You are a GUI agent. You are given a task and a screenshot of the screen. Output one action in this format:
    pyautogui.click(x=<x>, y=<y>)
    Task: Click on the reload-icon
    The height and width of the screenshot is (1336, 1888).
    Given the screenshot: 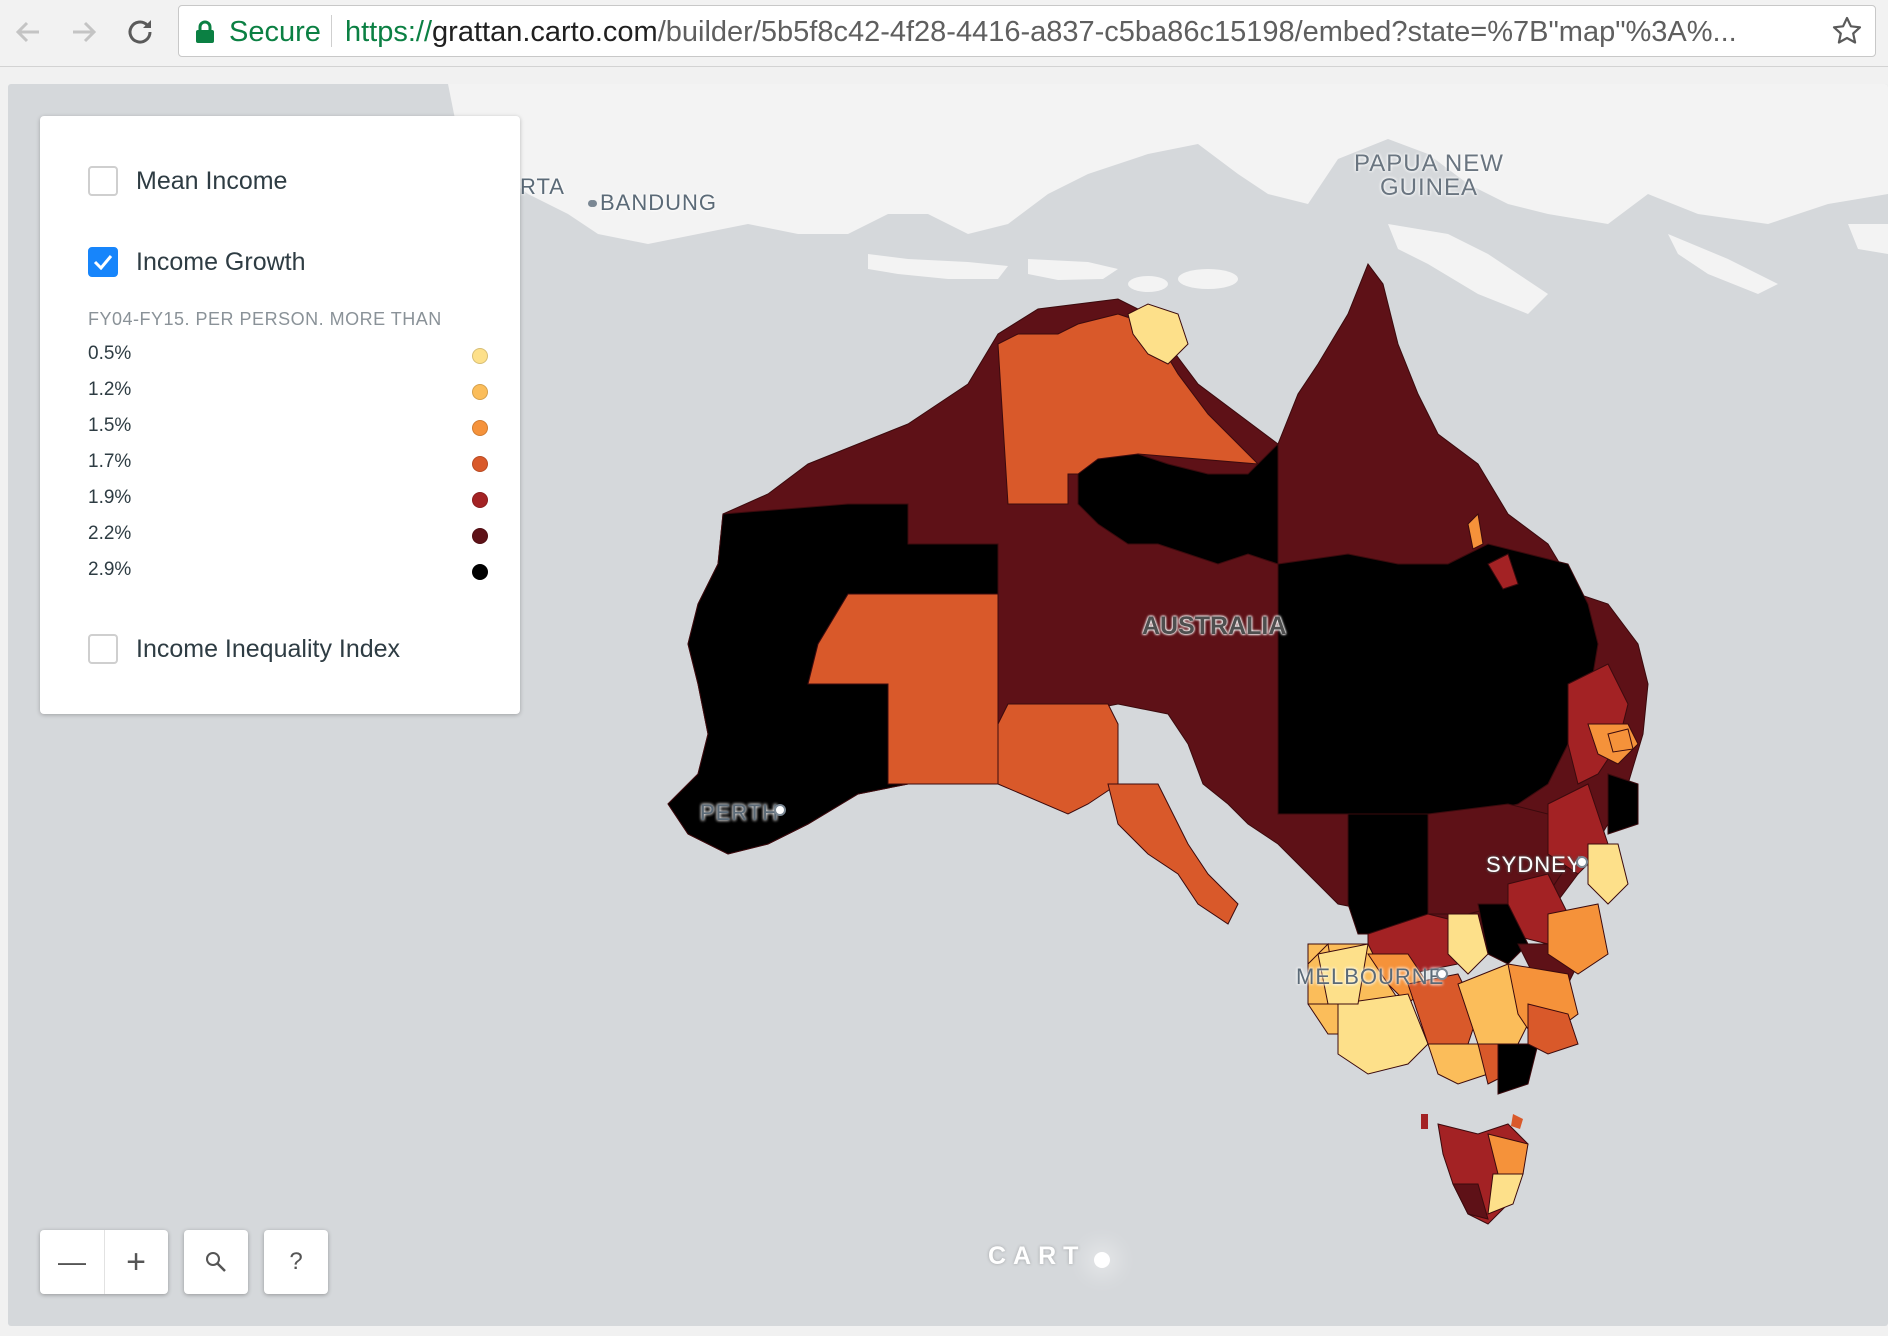 What is the action you would take?
    pyautogui.click(x=140, y=32)
    